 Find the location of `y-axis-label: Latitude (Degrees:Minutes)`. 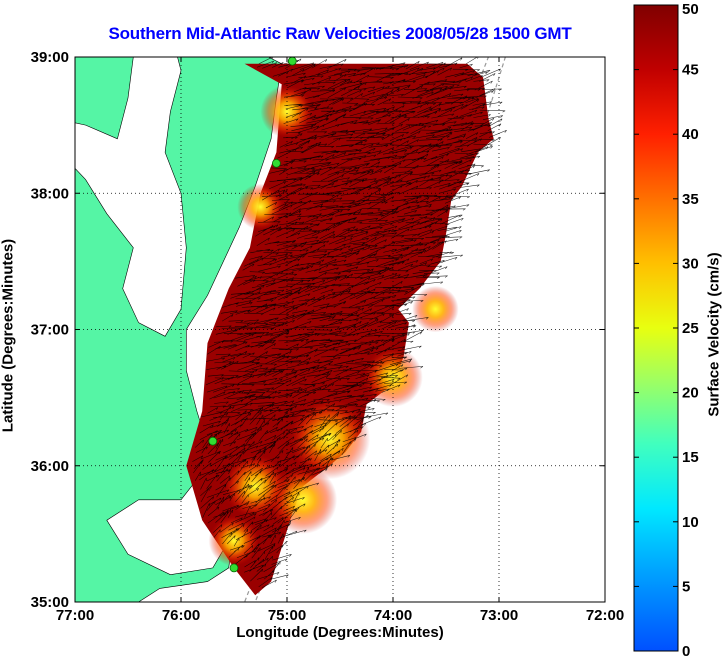

y-axis-label: Latitude (Degrees:Minutes) is located at coordinates (8, 335).